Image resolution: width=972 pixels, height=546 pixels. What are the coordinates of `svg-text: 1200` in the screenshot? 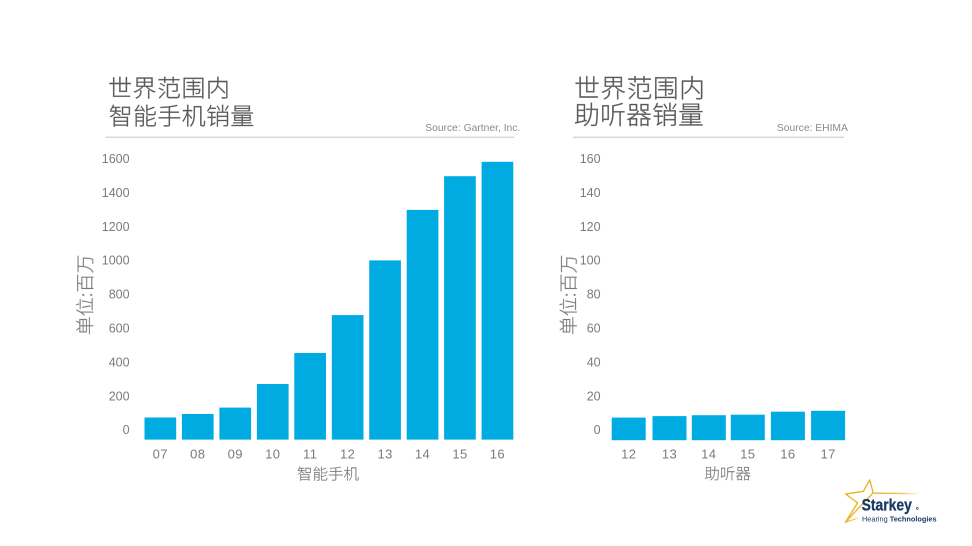 It's located at (116, 227).